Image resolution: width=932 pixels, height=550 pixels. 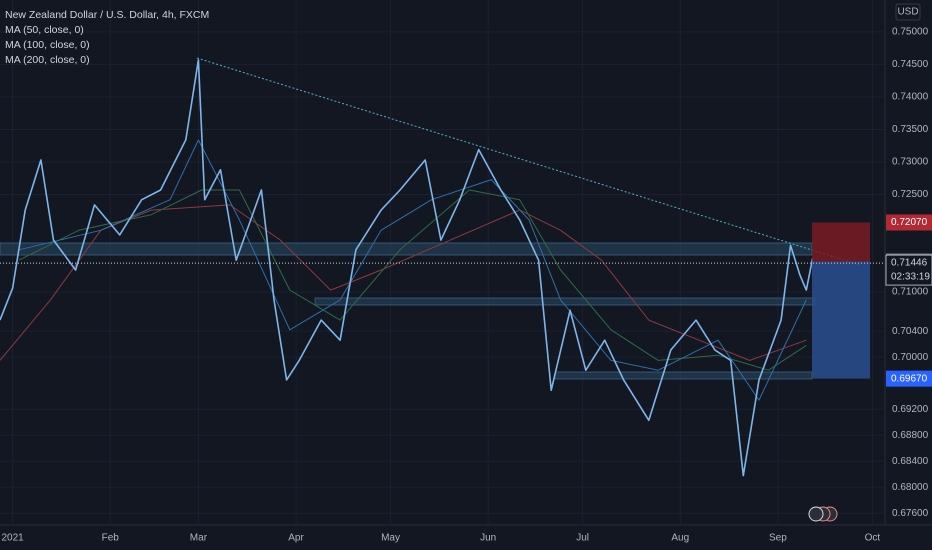 What do you see at coordinates (910, 97) in the screenshot?
I see `y-tick-label: 0.74000` at bounding box center [910, 97].